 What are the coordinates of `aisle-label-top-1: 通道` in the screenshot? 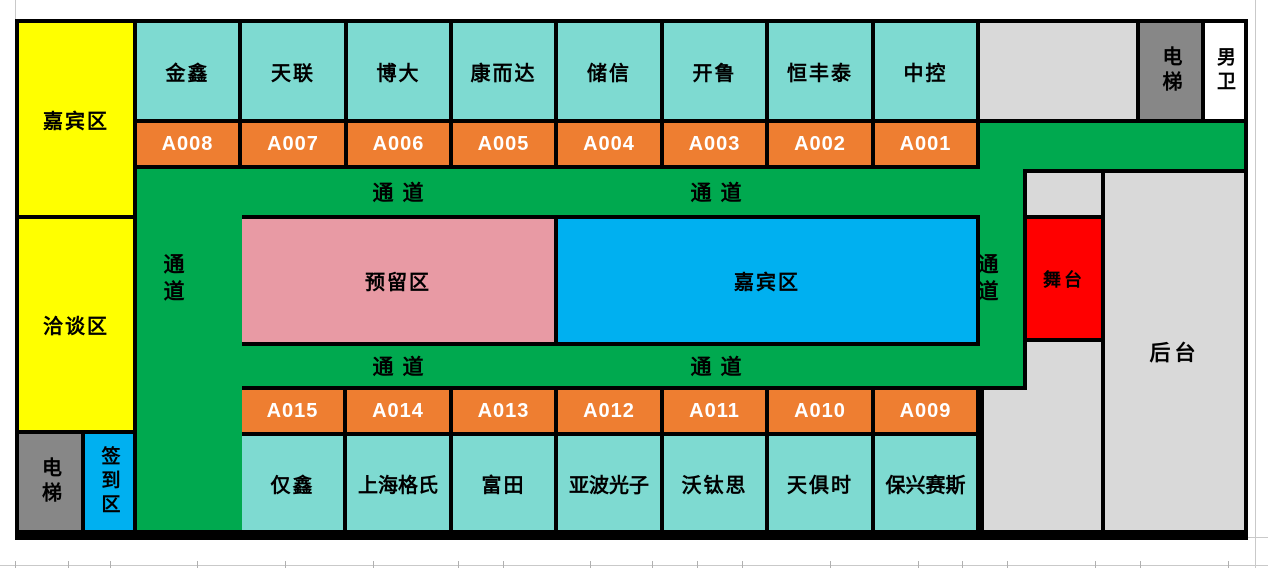 It's located at (402, 193).